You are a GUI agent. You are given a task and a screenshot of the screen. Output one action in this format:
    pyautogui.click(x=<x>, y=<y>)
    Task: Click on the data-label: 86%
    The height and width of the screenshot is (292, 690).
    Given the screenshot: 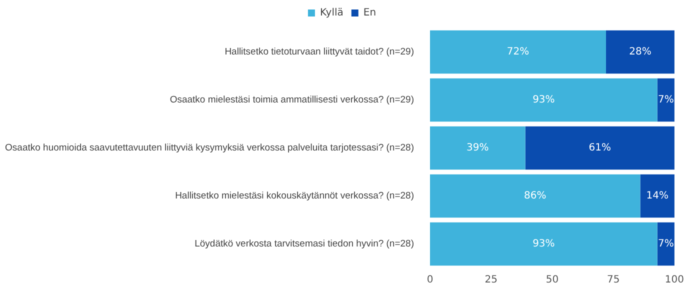 What is the action you would take?
    pyautogui.click(x=535, y=196)
    